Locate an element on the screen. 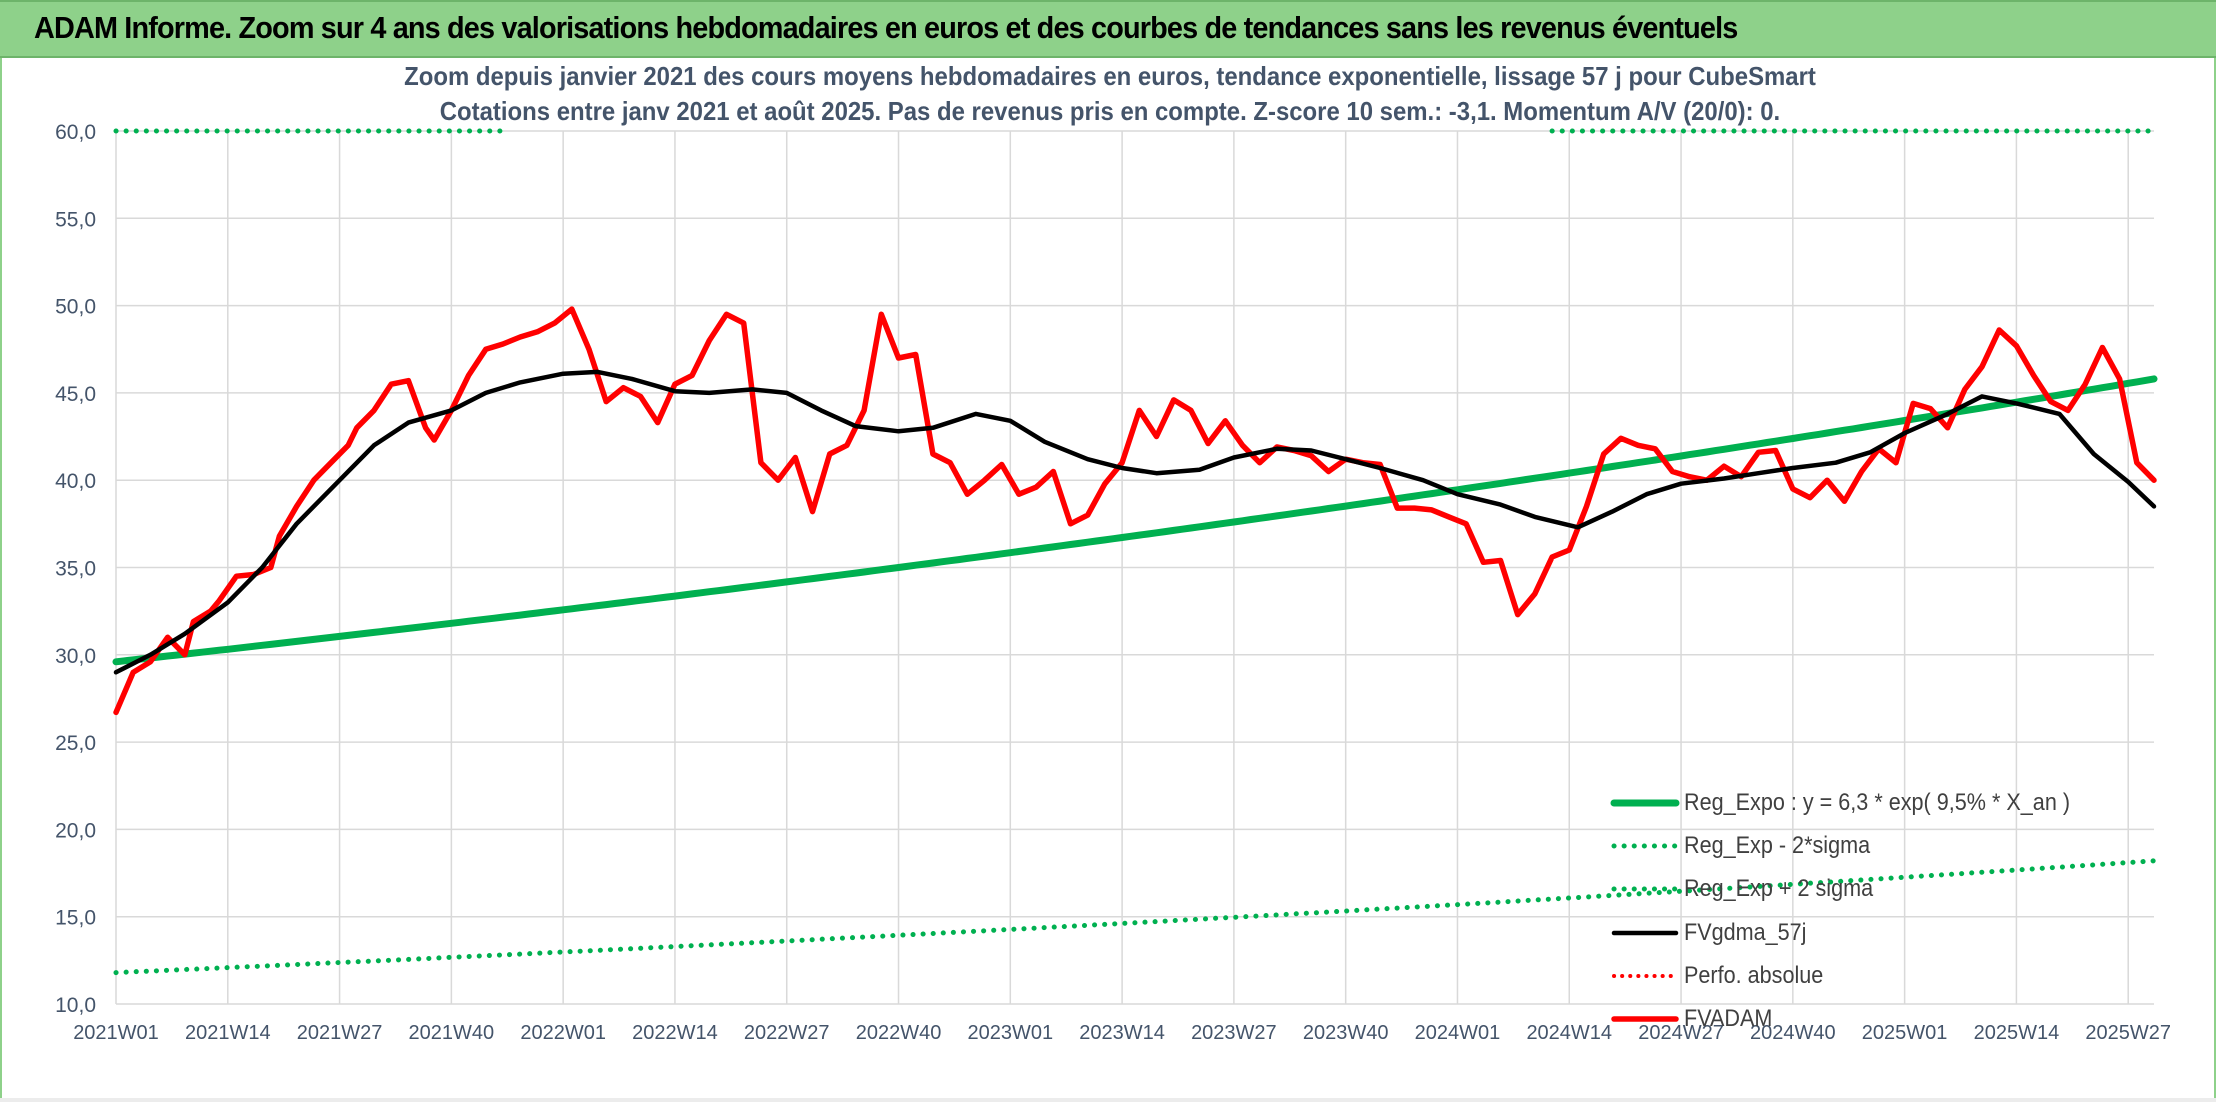 The height and width of the screenshot is (1102, 2216). x-tick-label: 2024W40 is located at coordinates (1793, 1033).